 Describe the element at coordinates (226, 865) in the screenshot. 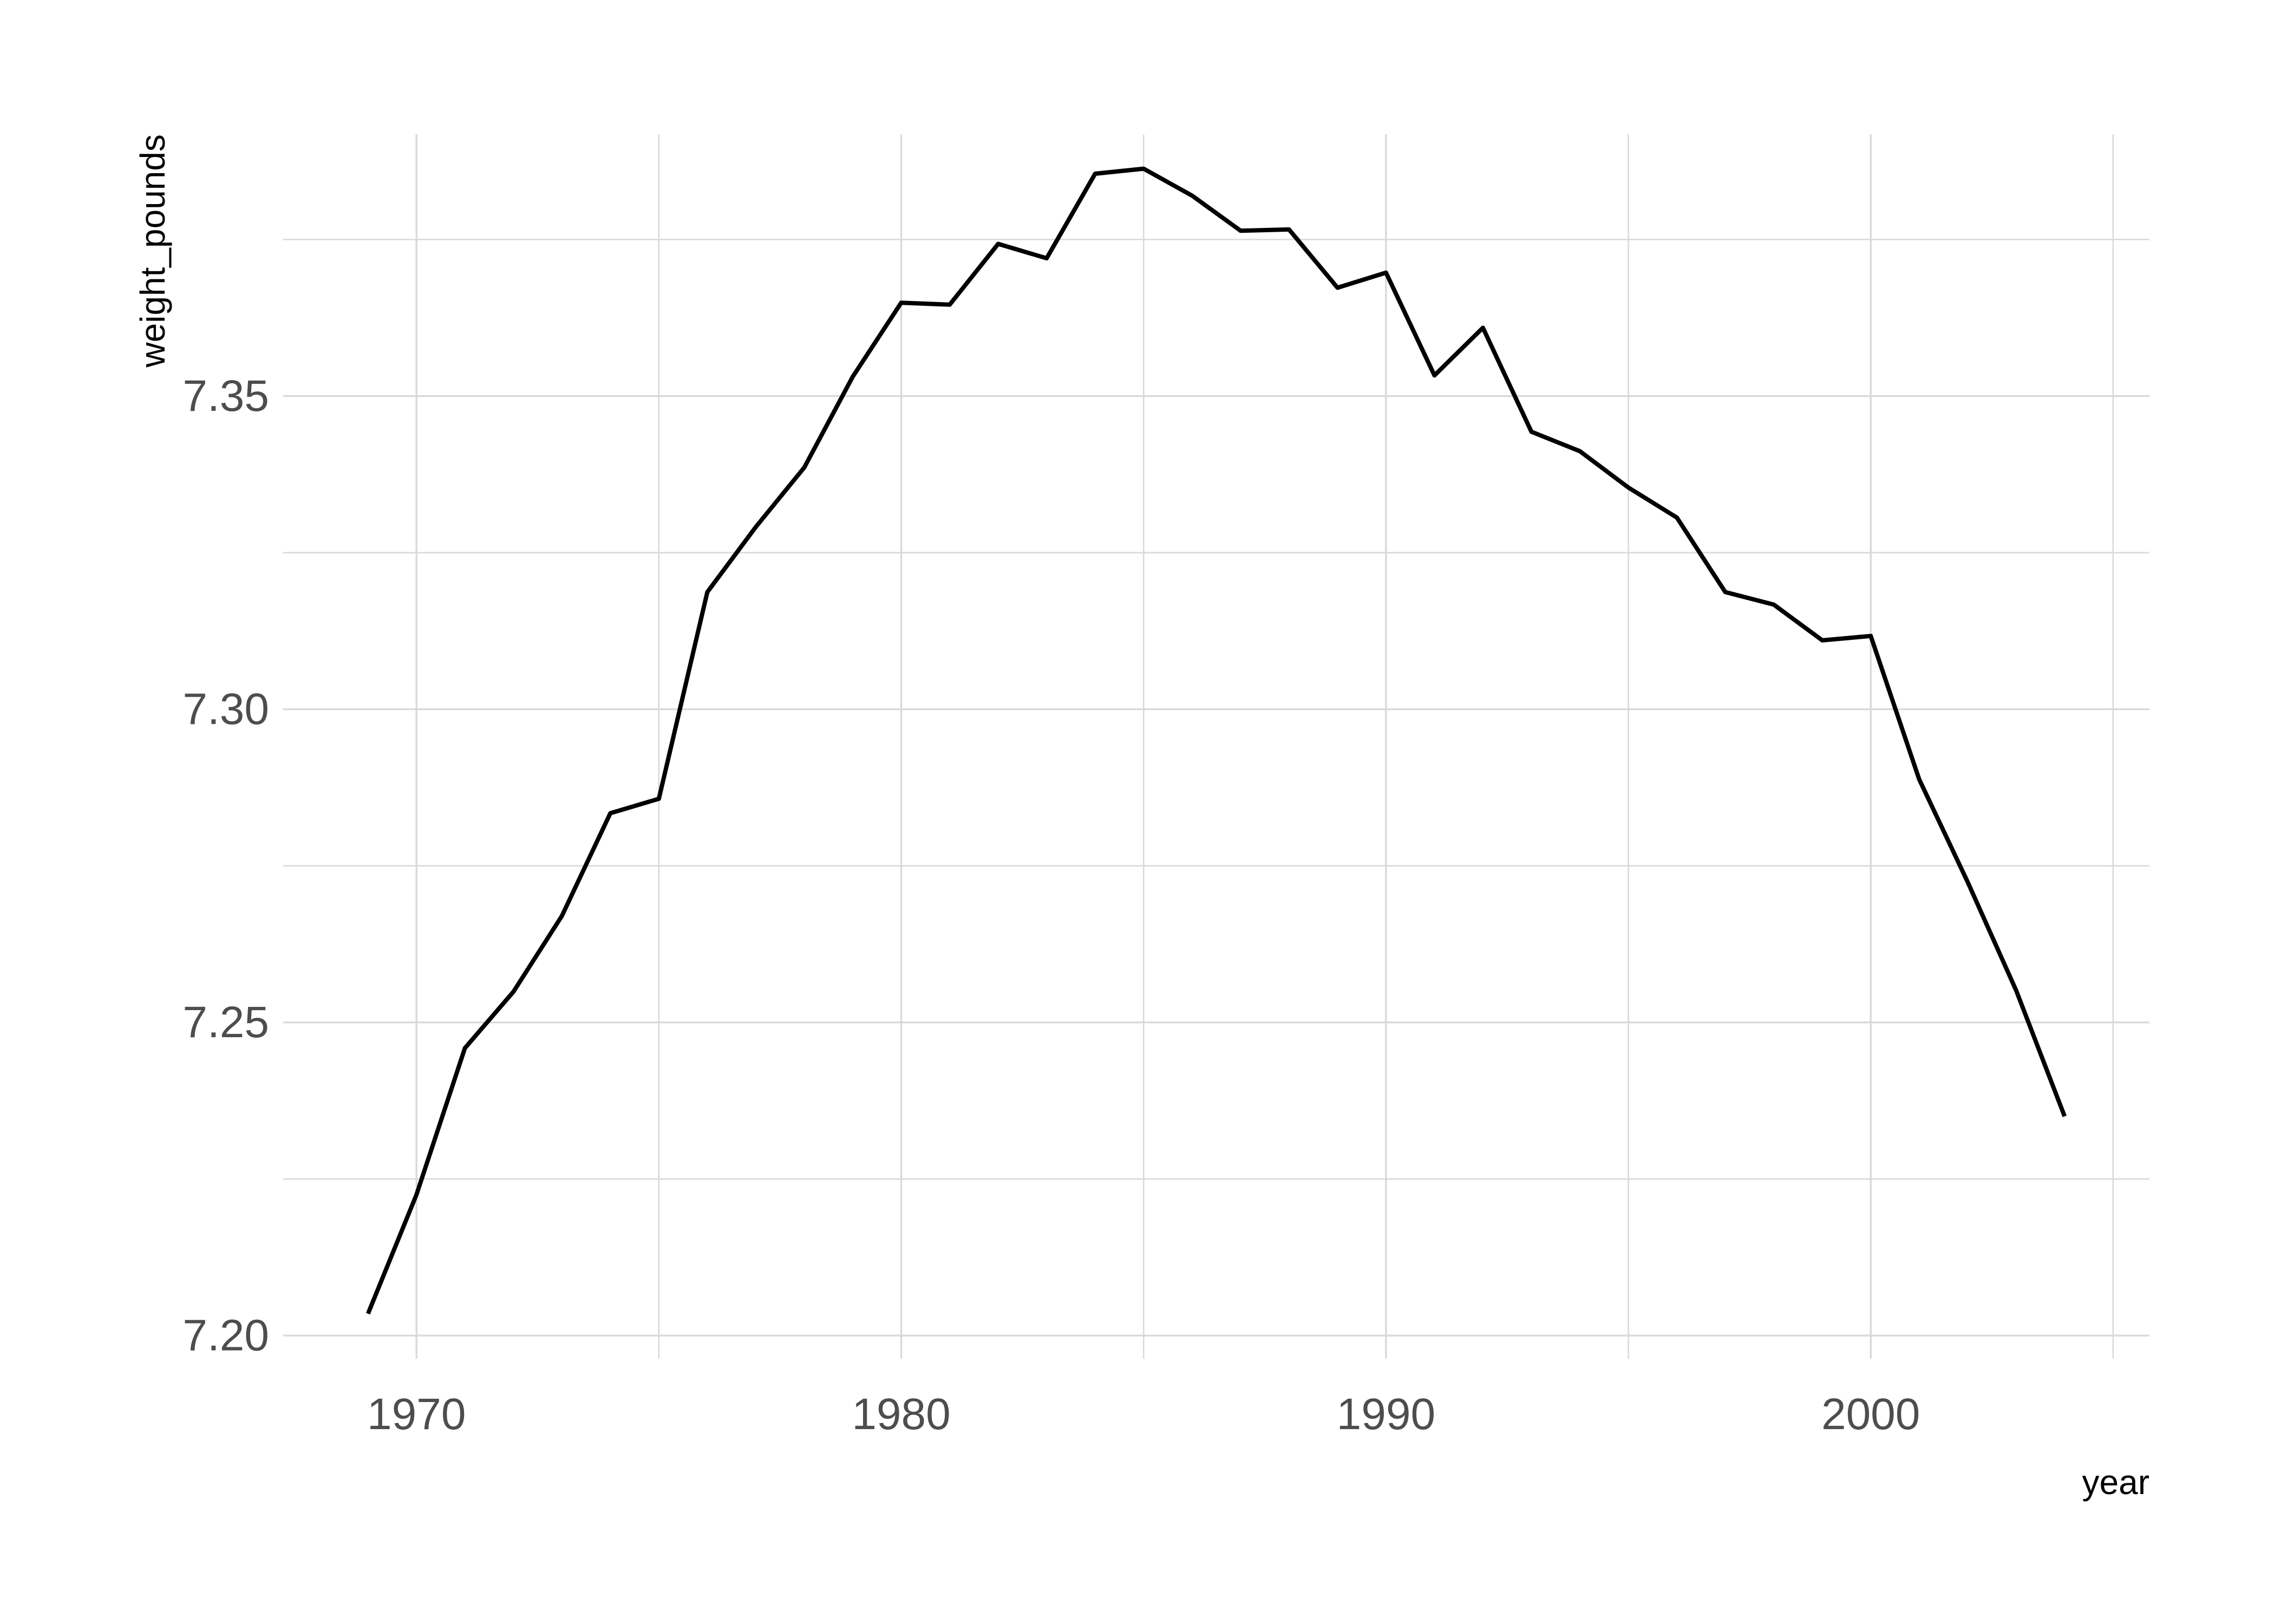

I see `y-axis-tick-labels: 7.20 7.25 7.30 7.35` at that location.